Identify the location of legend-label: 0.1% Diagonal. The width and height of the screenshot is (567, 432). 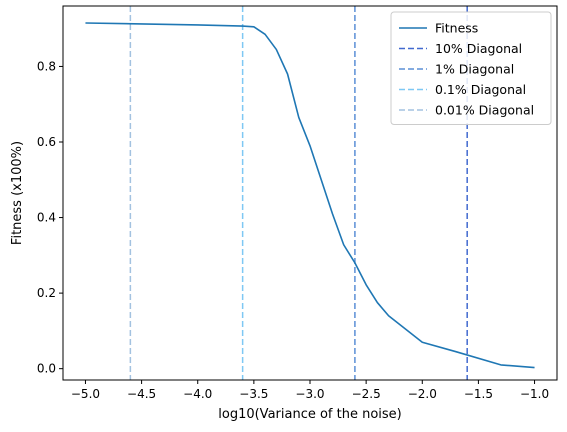
(480, 89).